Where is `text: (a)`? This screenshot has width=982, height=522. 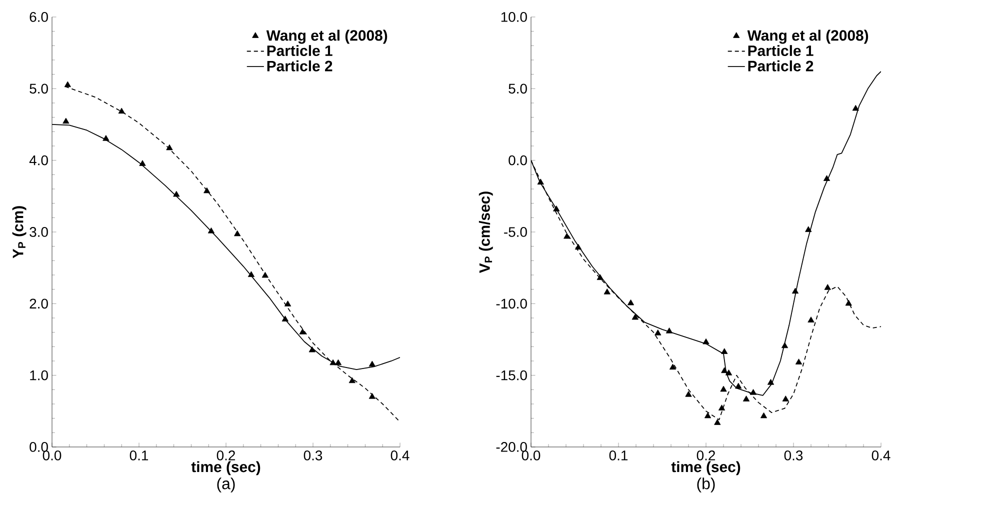 text: (a) is located at coordinates (226, 485).